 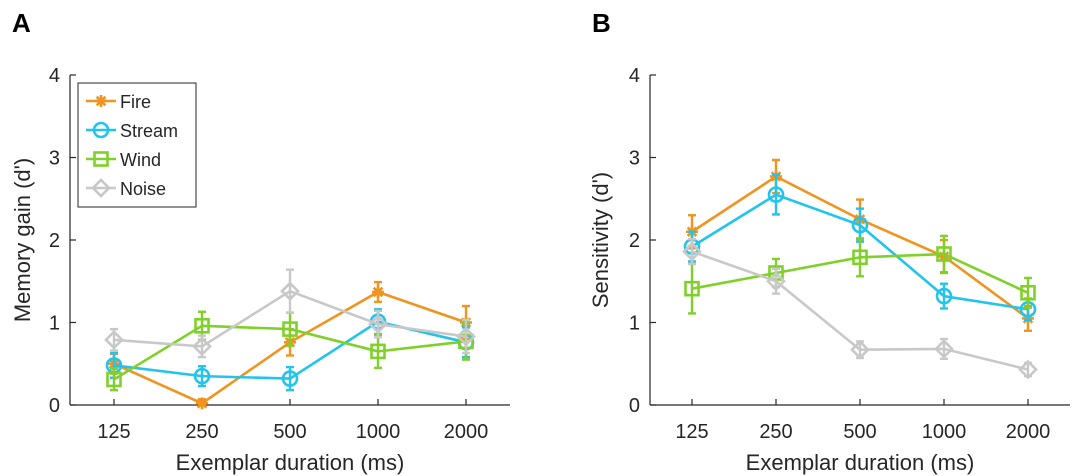 What do you see at coordinates (143, 189) in the screenshot?
I see `legend-label: Noise` at bounding box center [143, 189].